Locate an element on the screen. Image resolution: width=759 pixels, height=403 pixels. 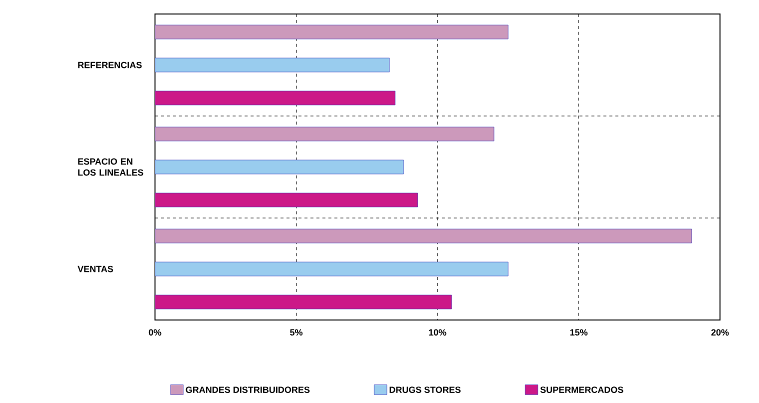
y-tick-label: VENTAS is located at coordinates (96, 269).